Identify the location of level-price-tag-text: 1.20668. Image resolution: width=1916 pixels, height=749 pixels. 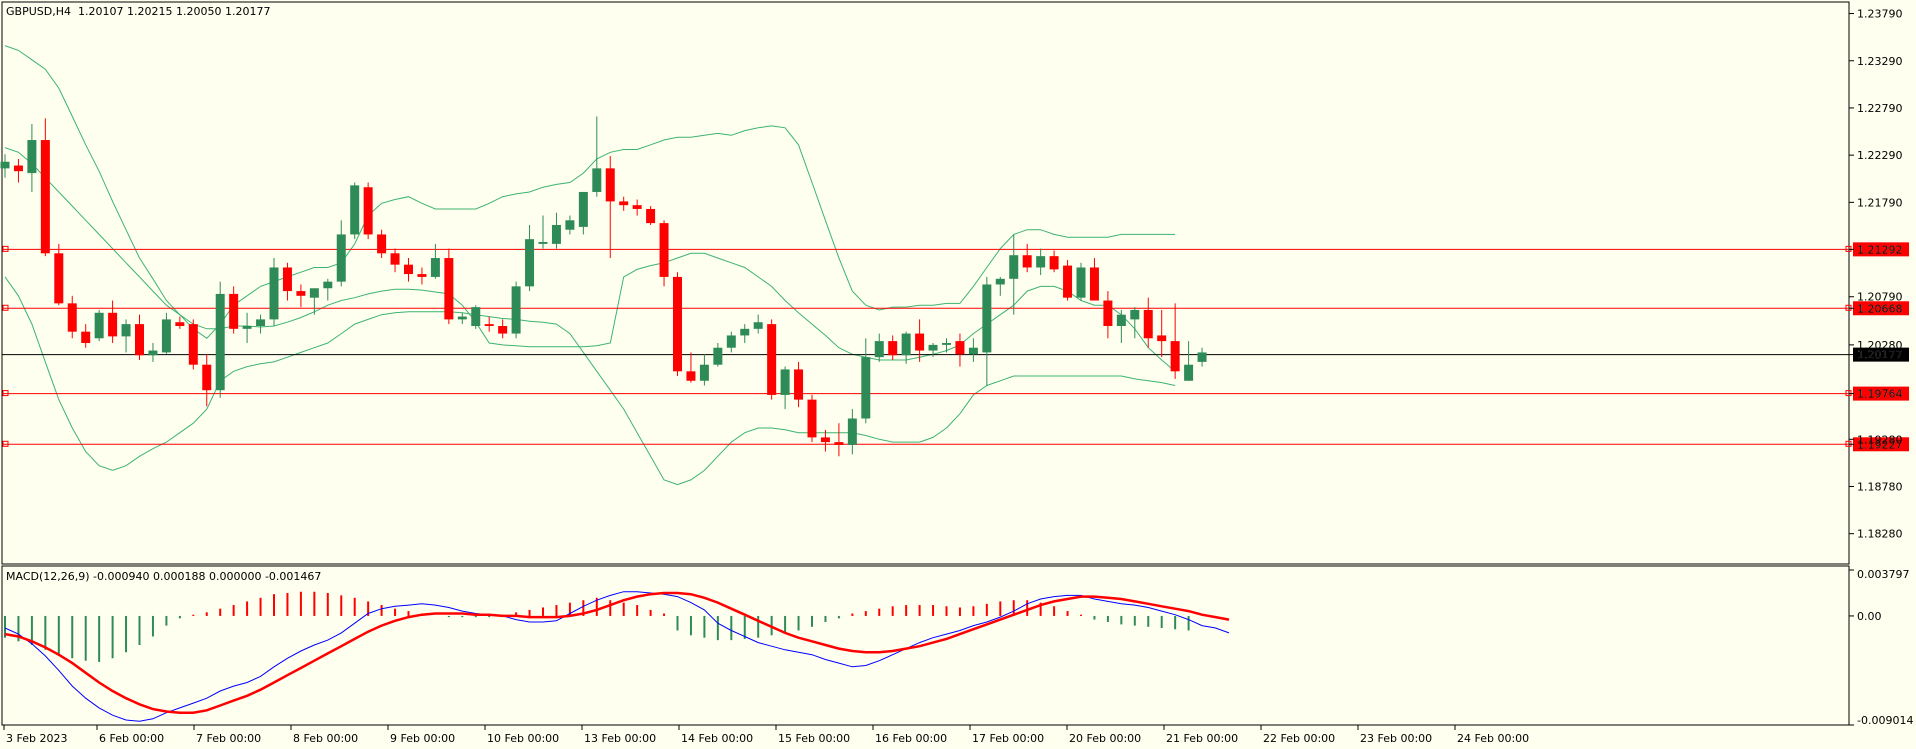
(1880, 308).